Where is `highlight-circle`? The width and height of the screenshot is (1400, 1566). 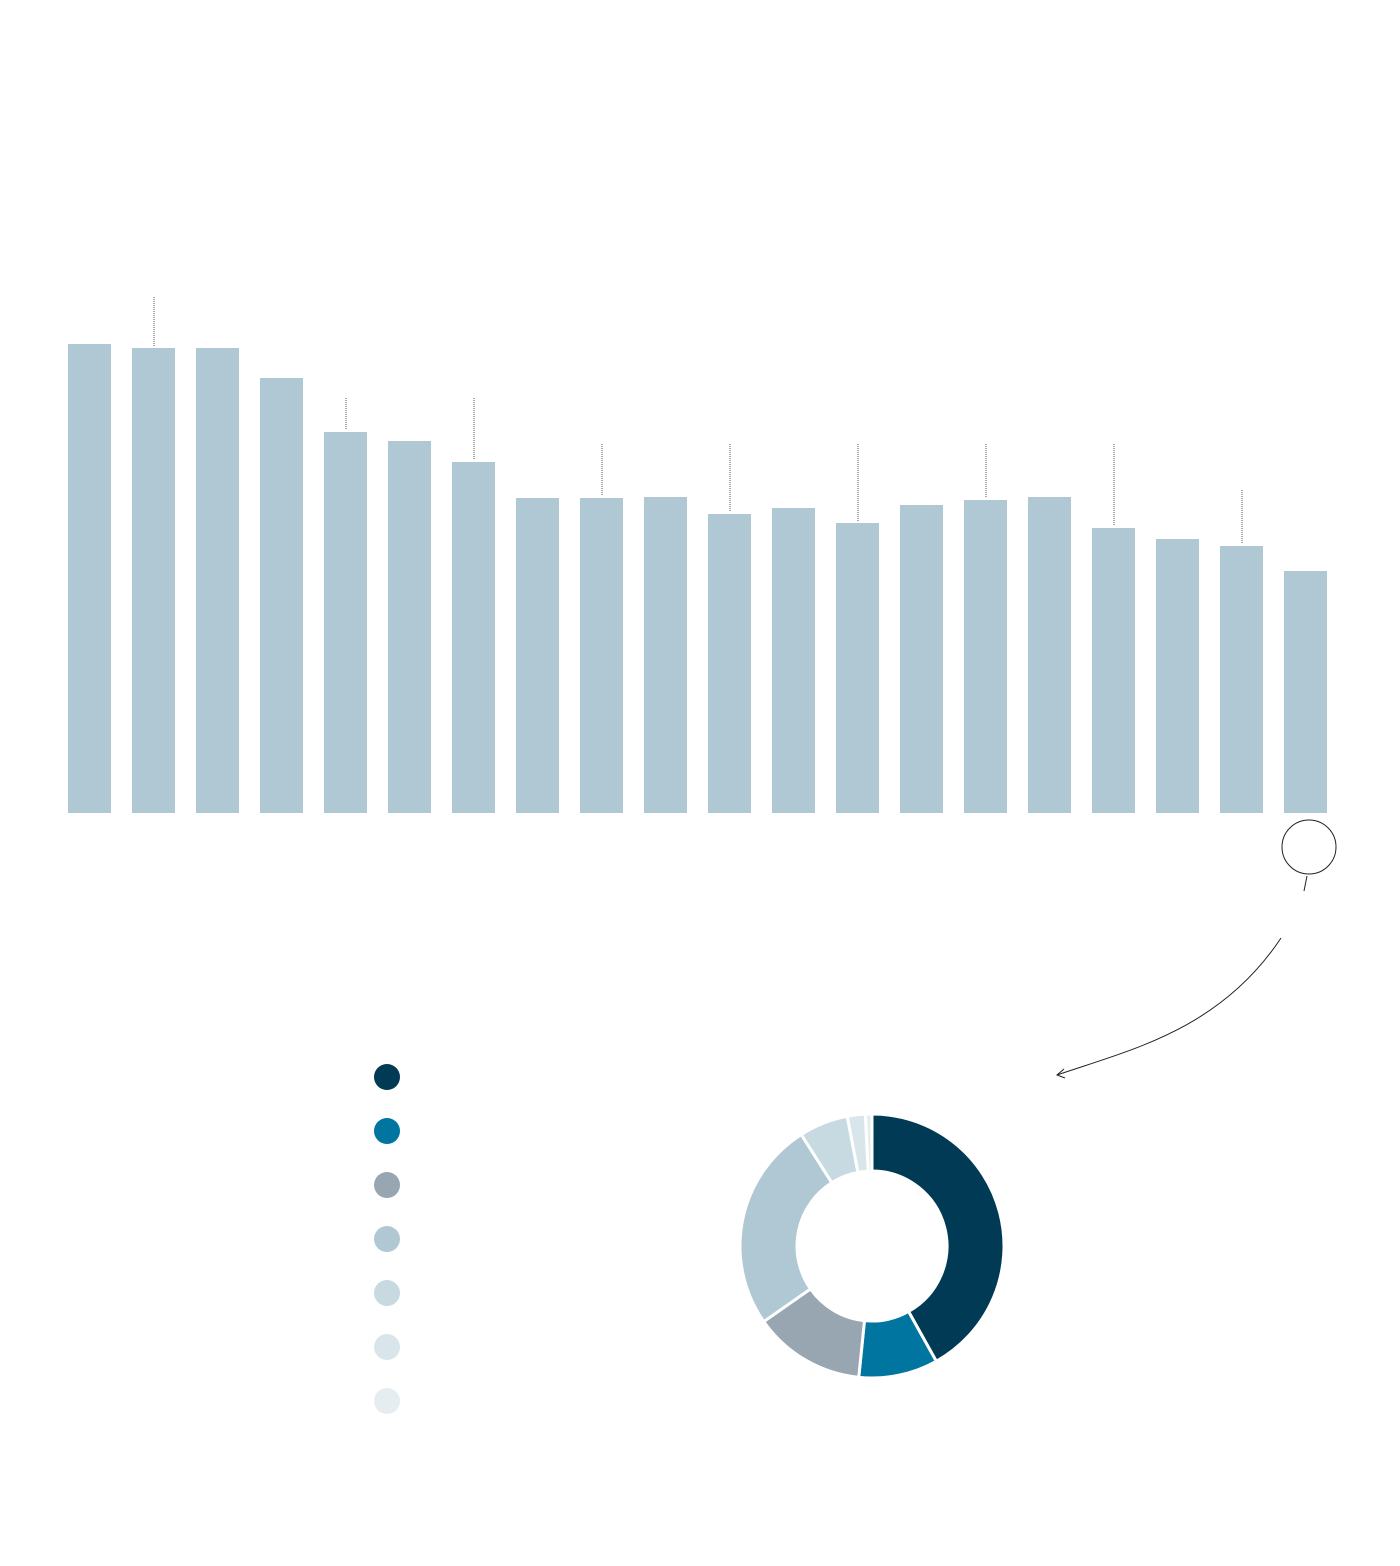 highlight-circle is located at coordinates (1309, 847).